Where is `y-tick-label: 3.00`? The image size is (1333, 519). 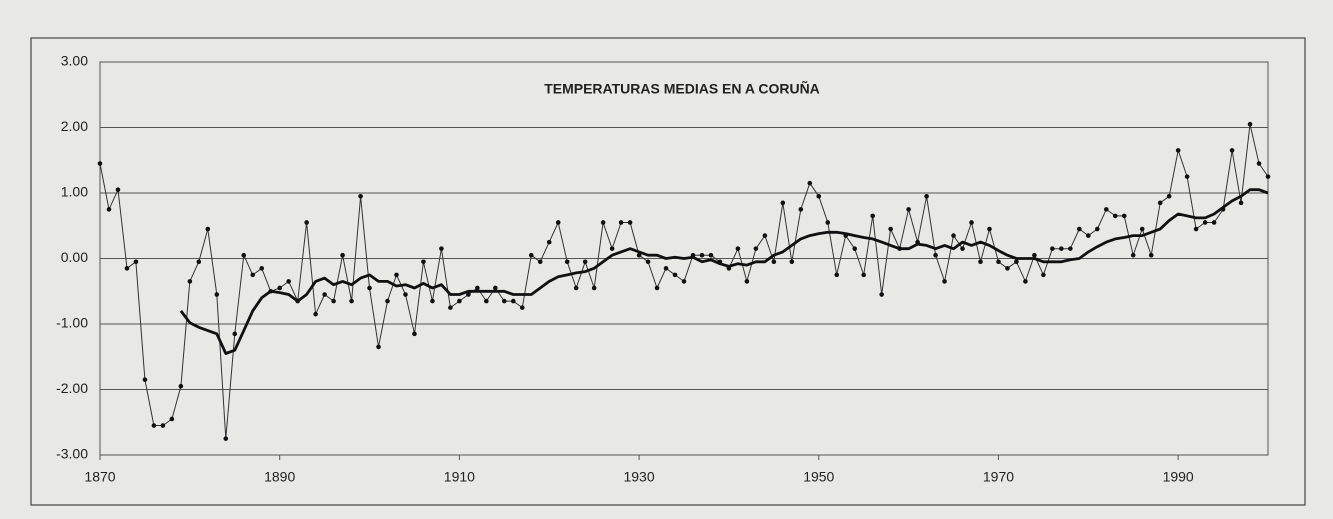
y-tick-label: 3.00 is located at coordinates (74, 61).